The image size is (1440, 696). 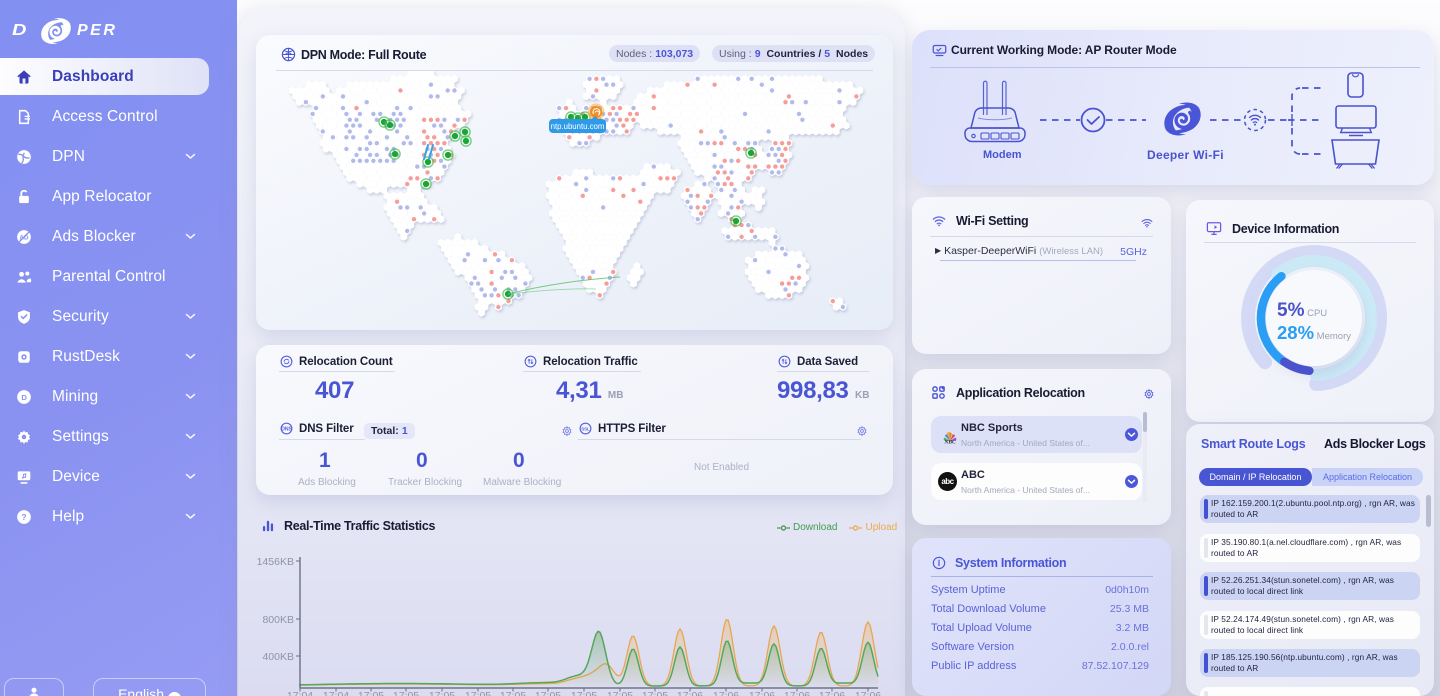 I want to click on svg-text: 1456KB, so click(x=275, y=562).